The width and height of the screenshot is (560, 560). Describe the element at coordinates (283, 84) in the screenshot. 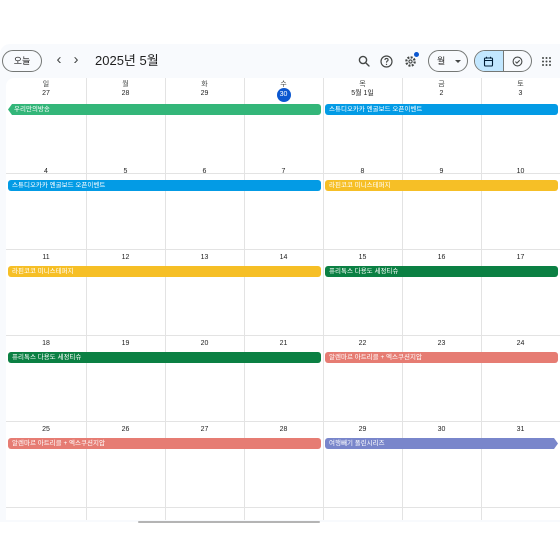

I see `weekday-label: 수` at that location.